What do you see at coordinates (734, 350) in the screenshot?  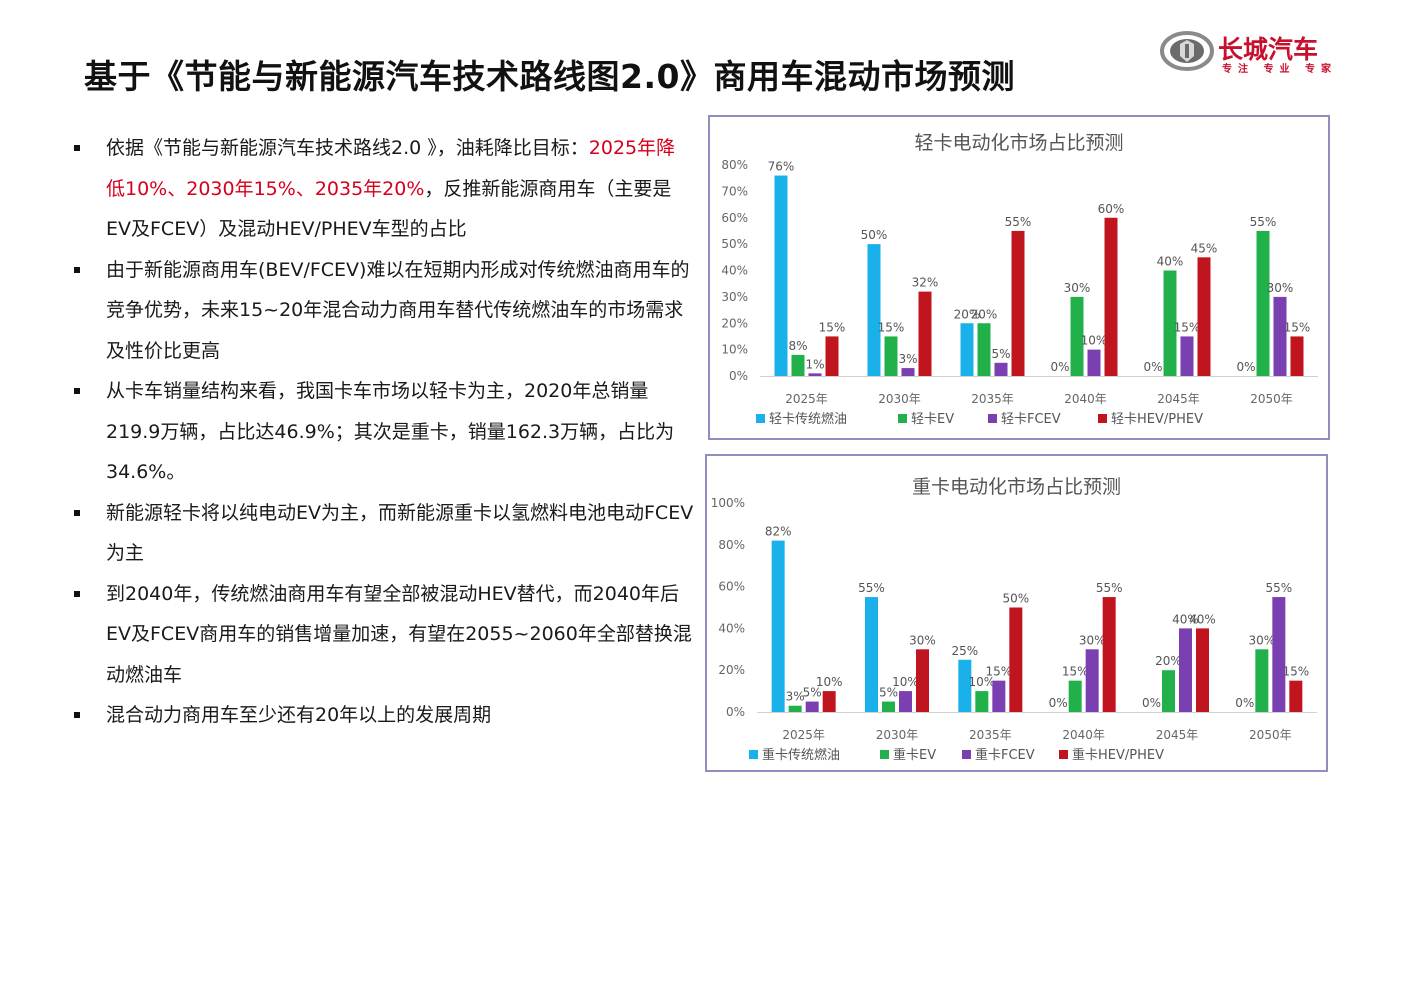 I see `y-tick-label: 10%` at bounding box center [734, 350].